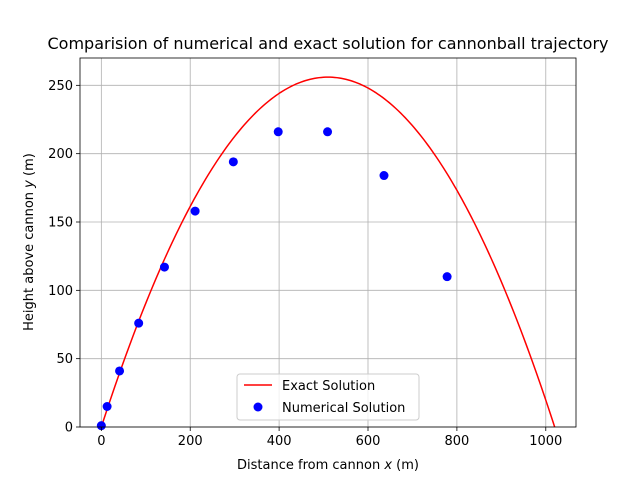 The width and height of the screenshot is (640, 480). Describe the element at coordinates (310, 465) in the screenshot. I see `x-axis-label-text: Distance from cannon` at that location.